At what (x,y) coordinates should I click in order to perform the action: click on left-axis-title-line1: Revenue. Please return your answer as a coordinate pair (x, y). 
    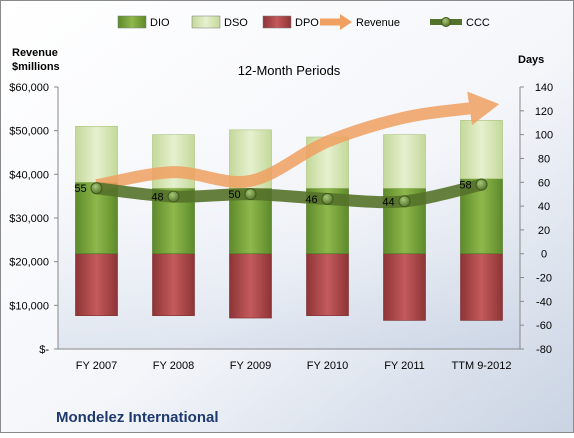
    Looking at the image, I should click on (35, 53).